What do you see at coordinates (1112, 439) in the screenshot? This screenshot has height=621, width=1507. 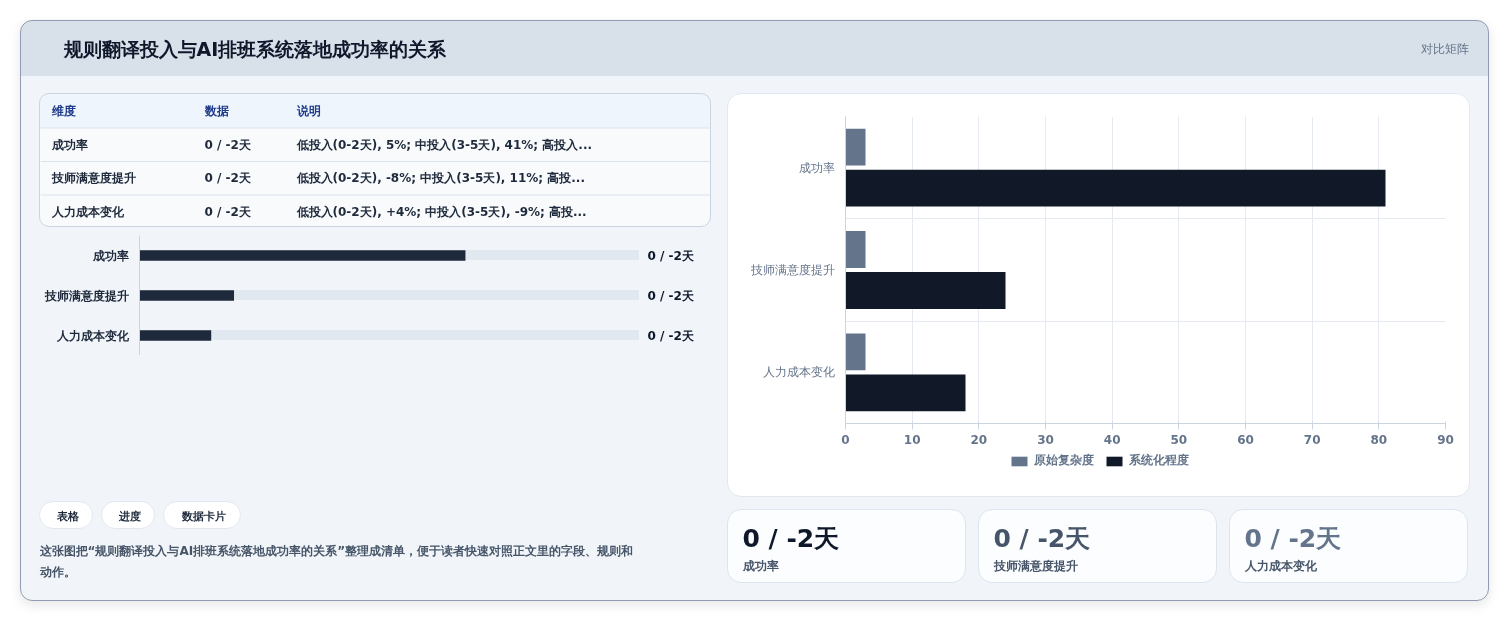 I see `x-tick-label: 40` at bounding box center [1112, 439].